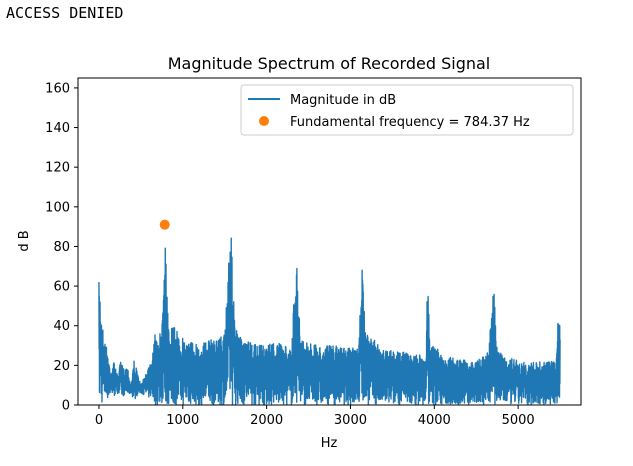 The width and height of the screenshot is (633, 466). What do you see at coordinates (266, 420) in the screenshot?
I see `x-tick-label: 2000` at bounding box center [266, 420].